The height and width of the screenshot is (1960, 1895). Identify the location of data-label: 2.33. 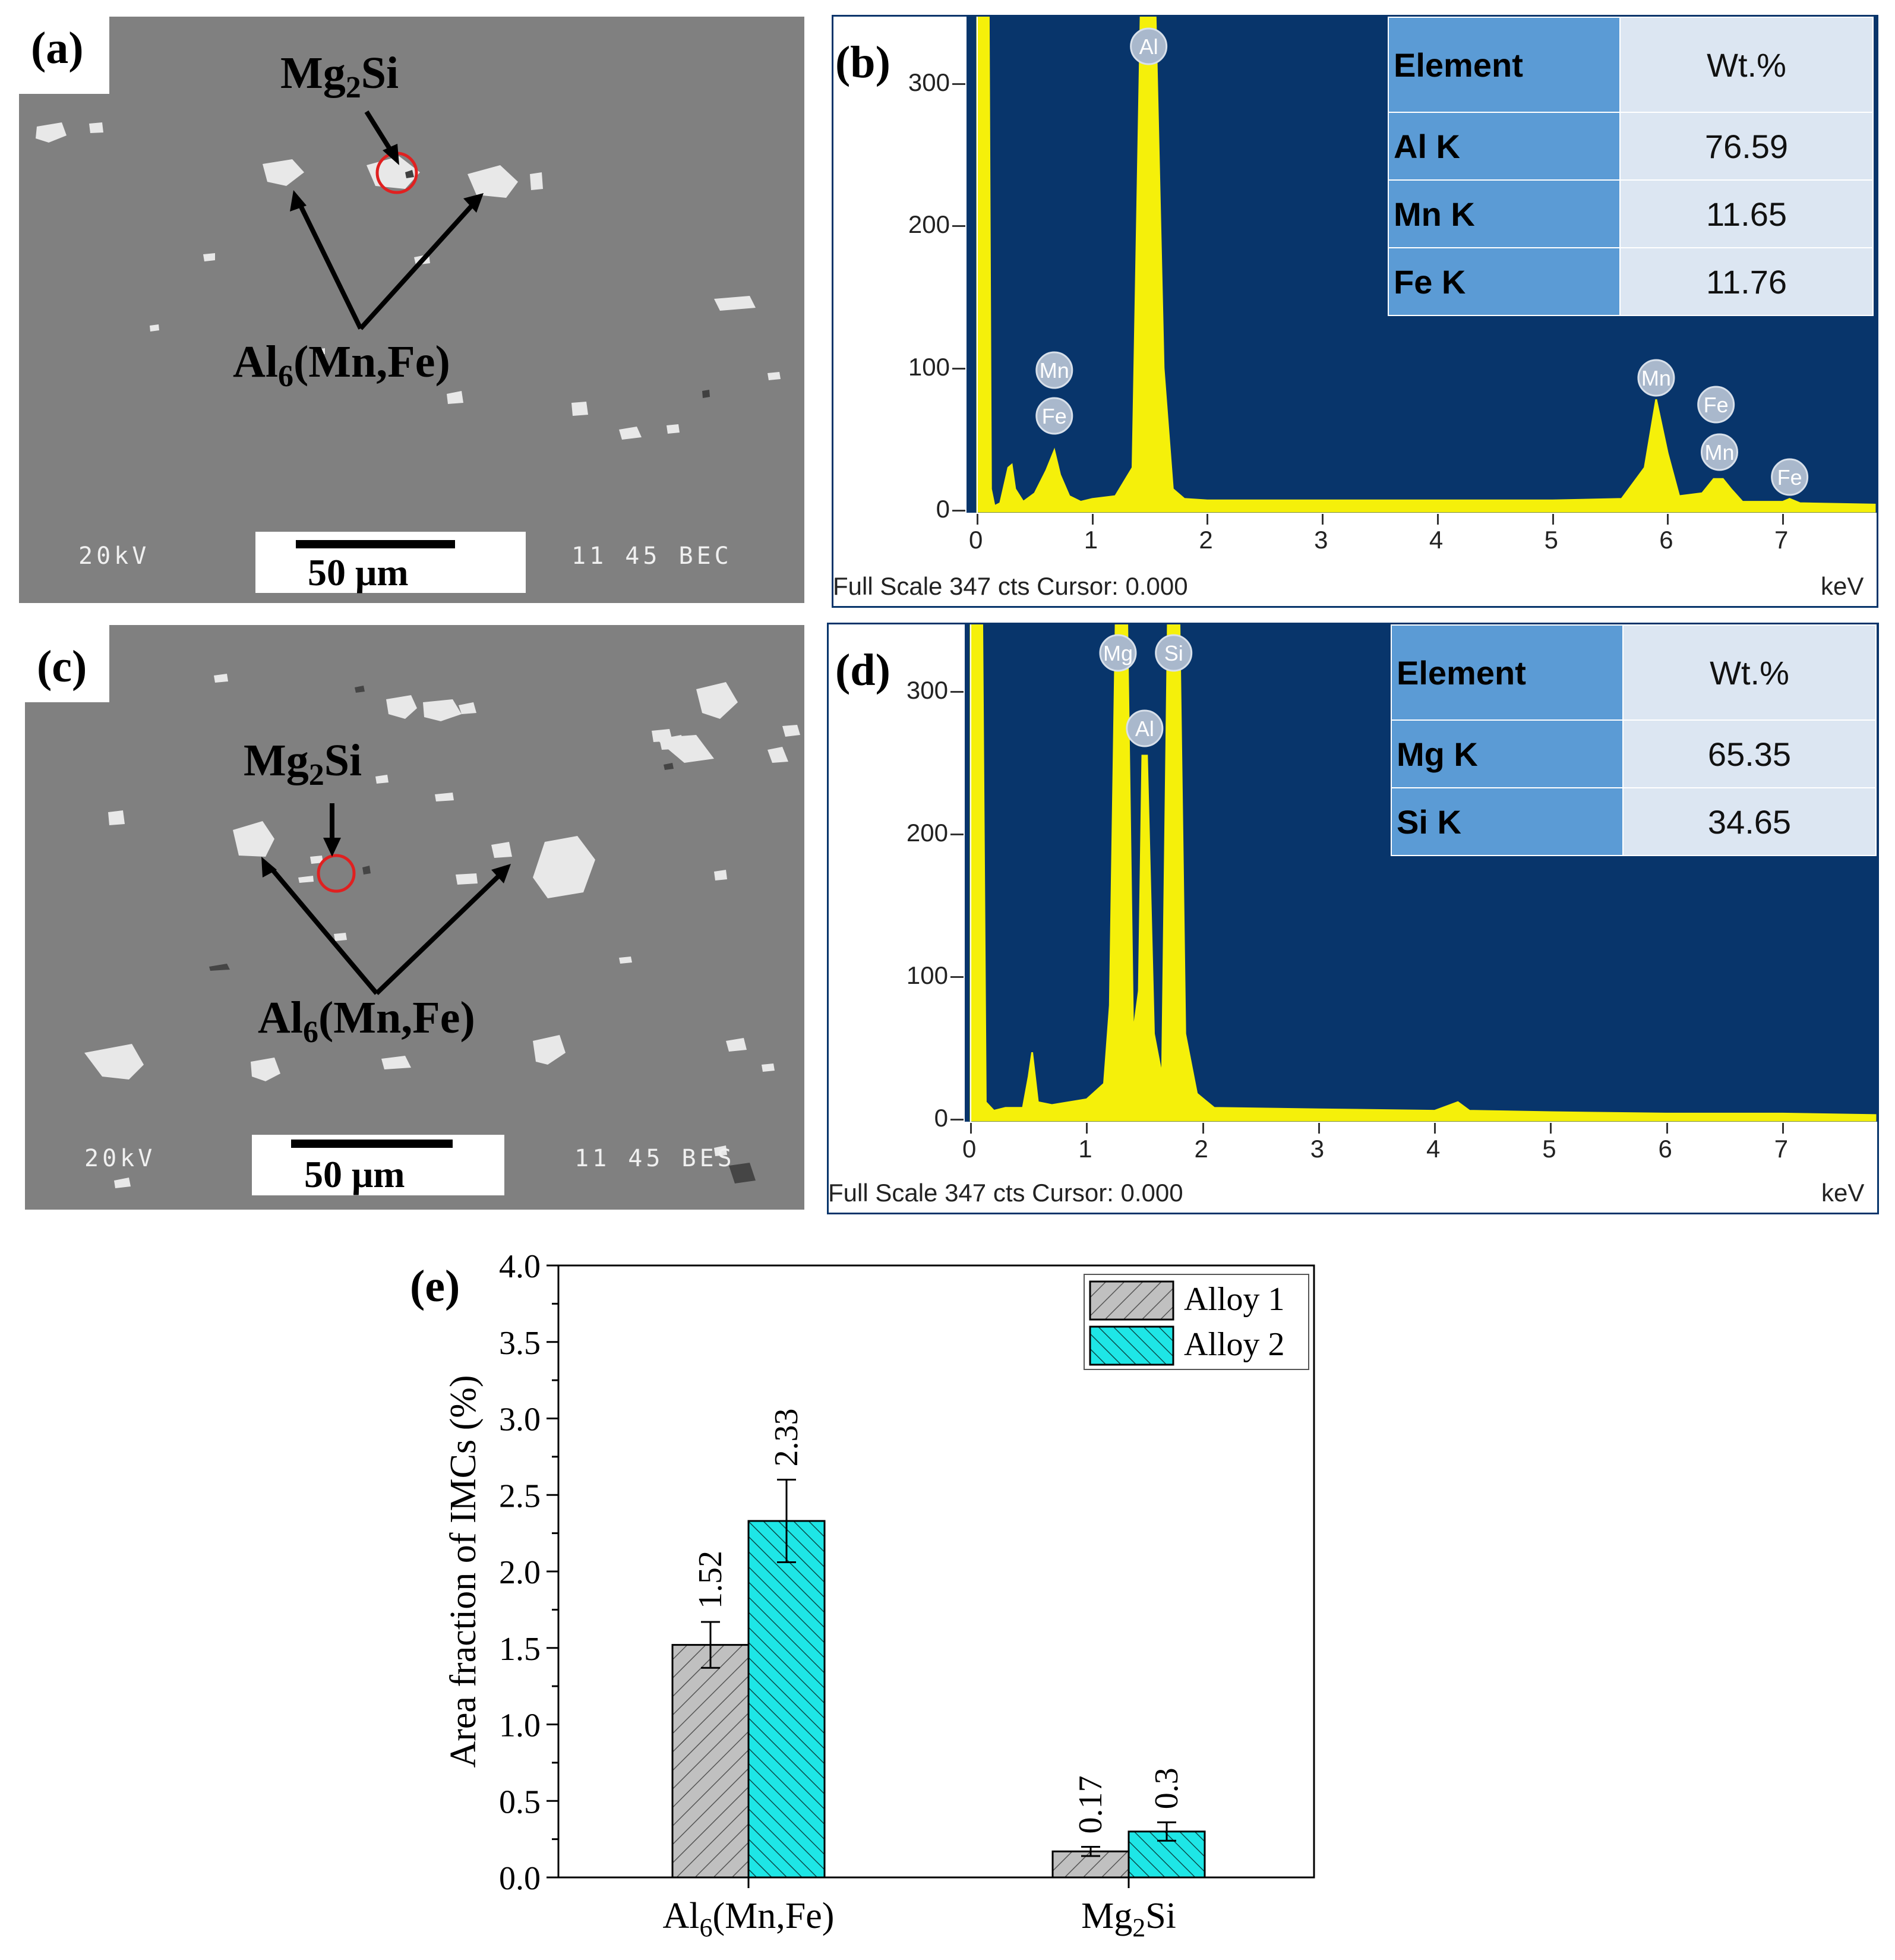
(787, 1438).